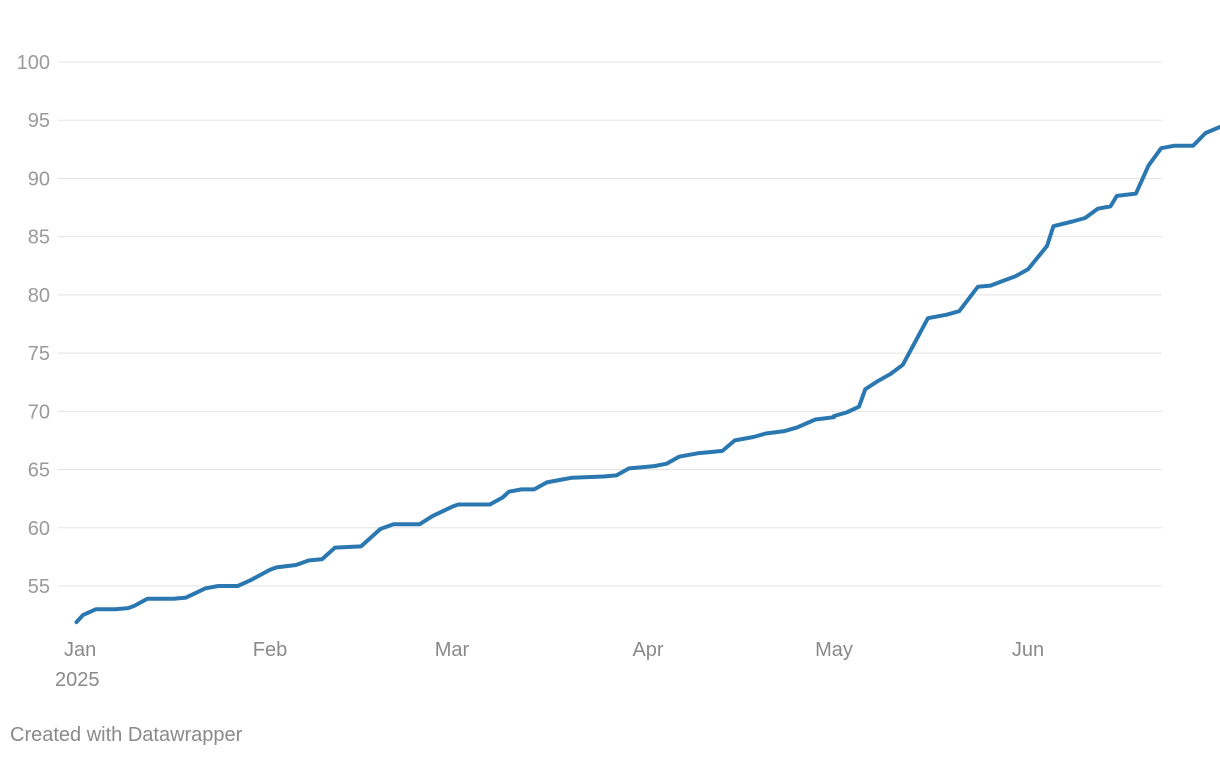 This screenshot has height=760, width=1220. Describe the element at coordinates (39, 179) in the screenshot. I see `y-tick-label: 90` at that location.